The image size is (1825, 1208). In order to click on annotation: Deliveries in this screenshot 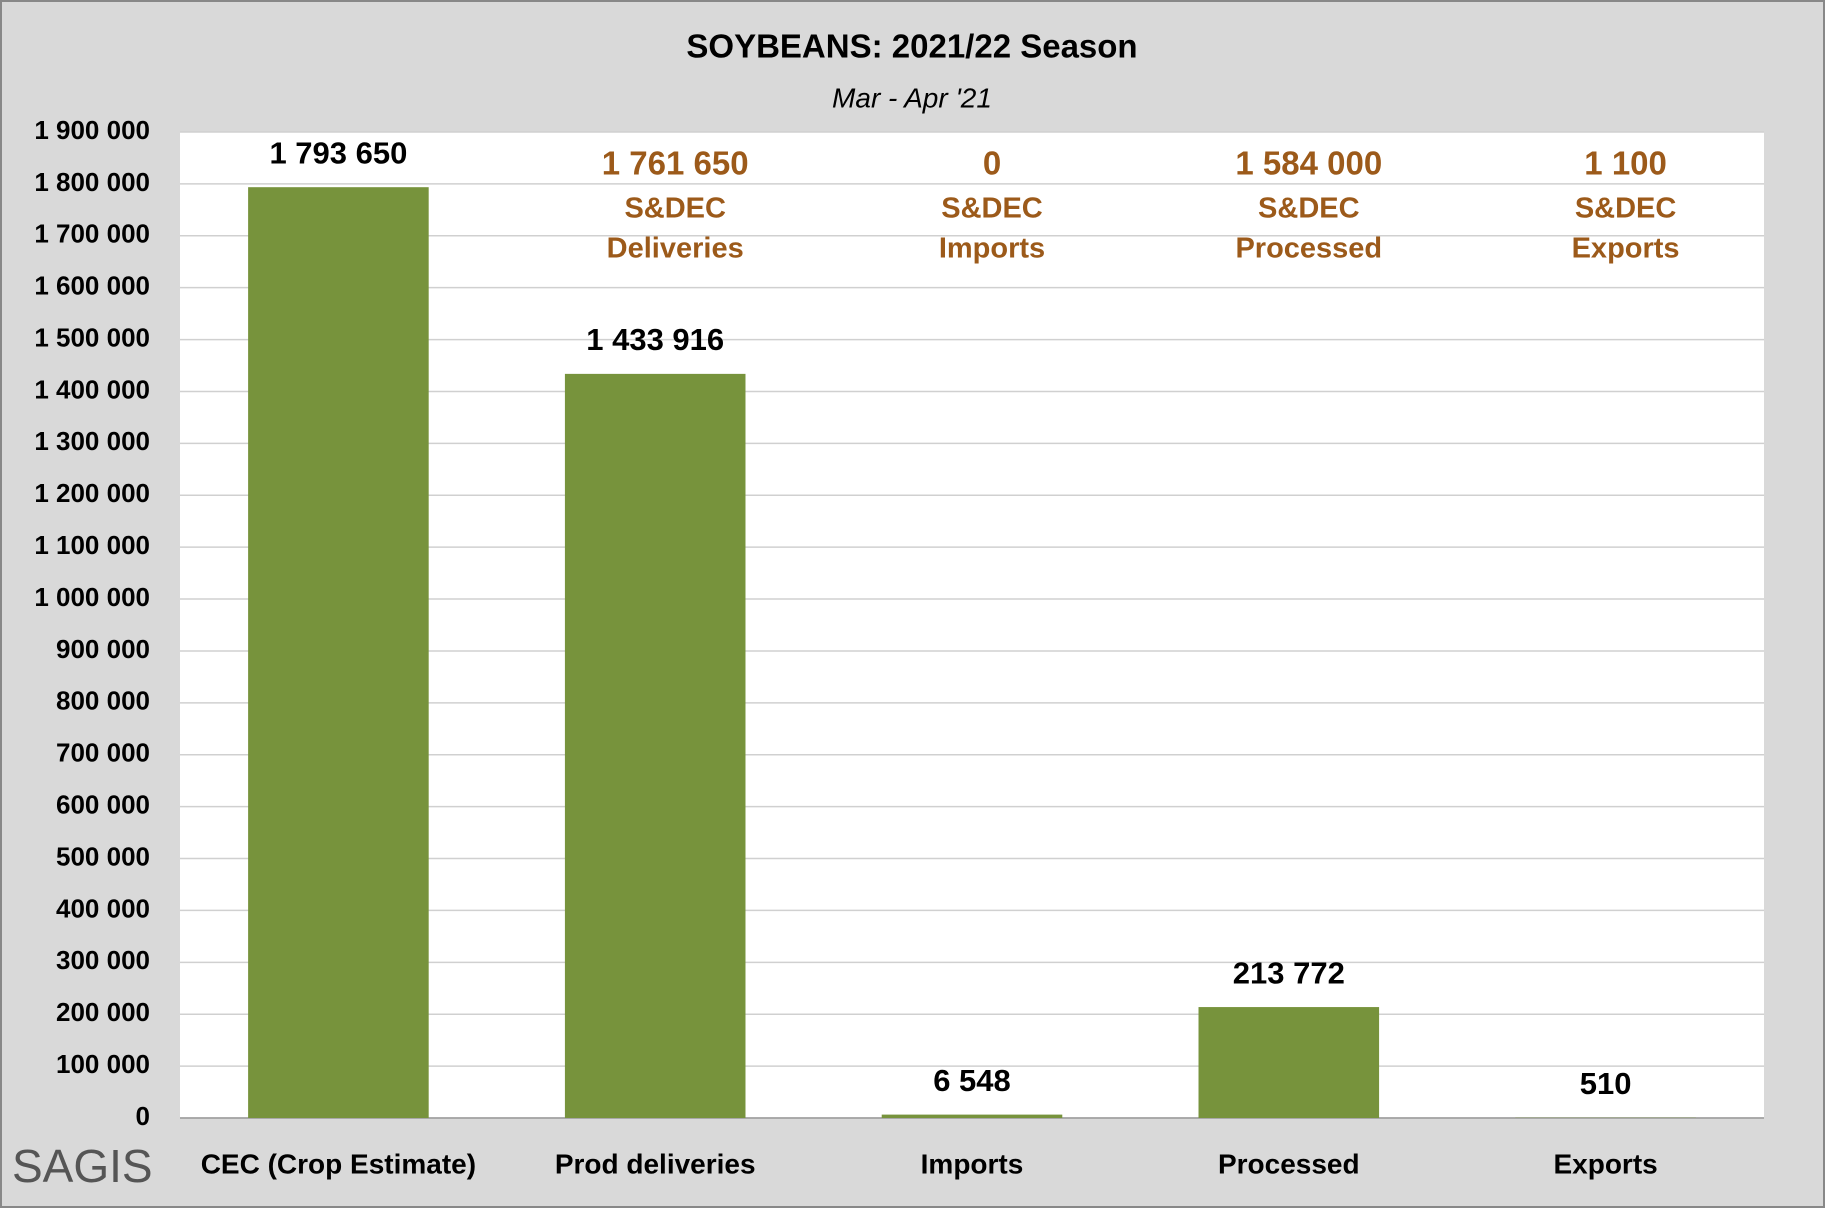, I will do `click(675, 249)`.